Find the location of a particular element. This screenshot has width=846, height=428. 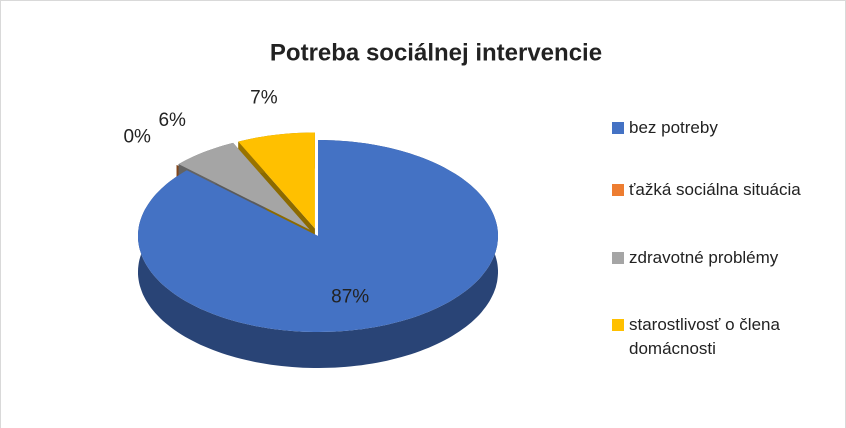

legend-entry: ťažká sociálna situácia is located at coordinates (719, 190).